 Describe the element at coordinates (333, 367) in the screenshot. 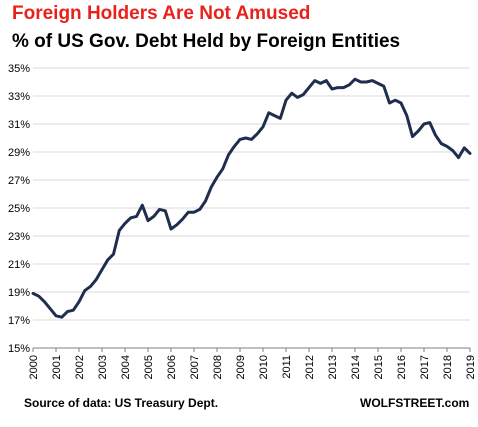

I see `x-tick-label: 2013` at that location.